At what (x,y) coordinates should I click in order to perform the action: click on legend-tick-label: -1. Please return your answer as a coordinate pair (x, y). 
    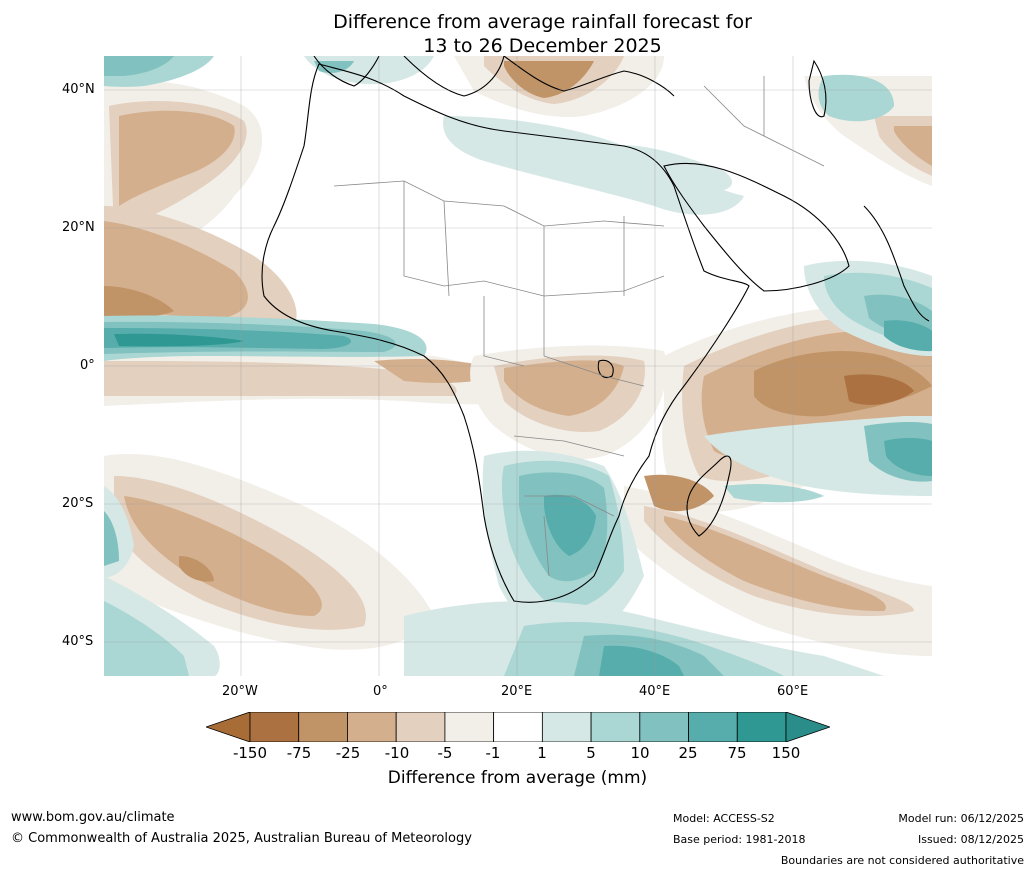
    Looking at the image, I should click on (493, 753).